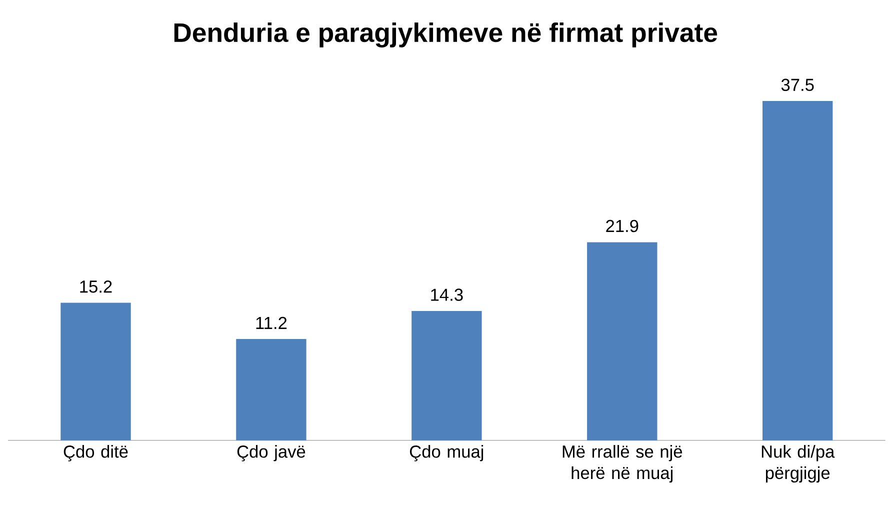  I want to click on x-tick-label: Çdo javë, so click(271, 453).